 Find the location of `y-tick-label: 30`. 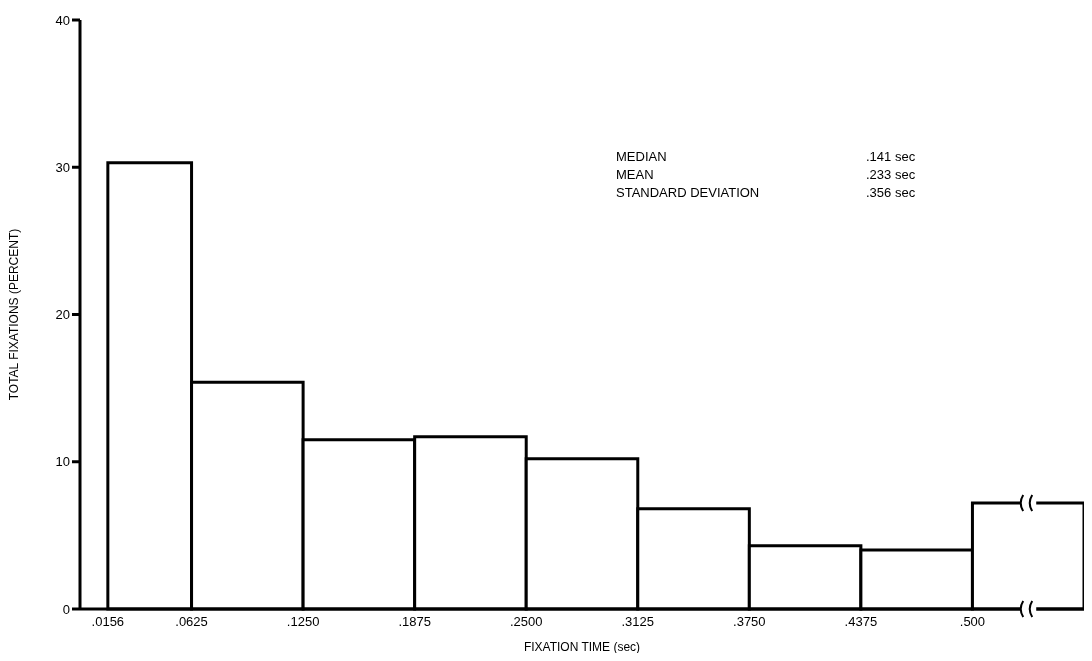

y-tick-label: 30 is located at coordinates (62, 167).